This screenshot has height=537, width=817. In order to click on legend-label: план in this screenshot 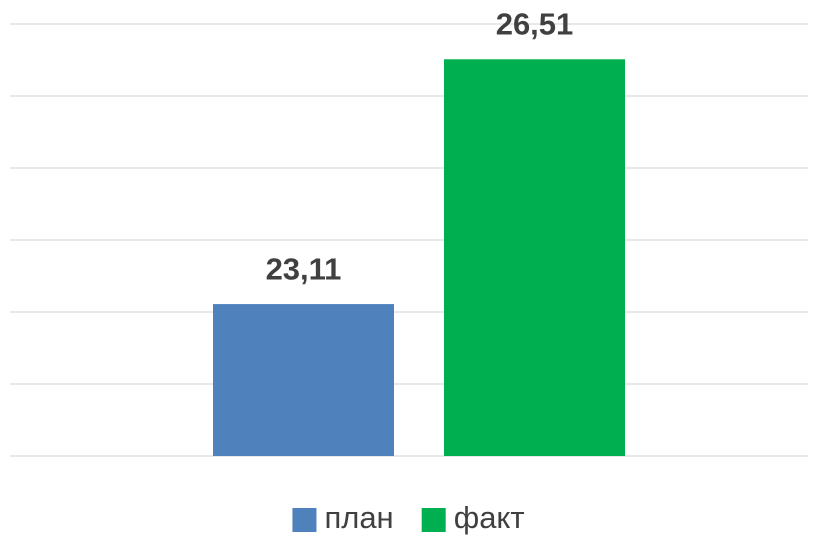, I will do `click(358, 517)`.